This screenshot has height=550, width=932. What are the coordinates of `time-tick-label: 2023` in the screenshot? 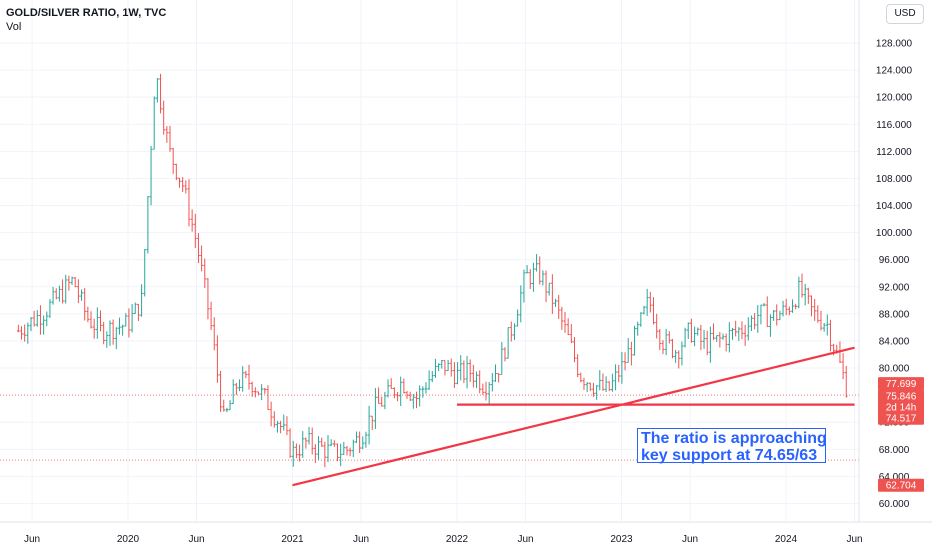 It's located at (621, 539).